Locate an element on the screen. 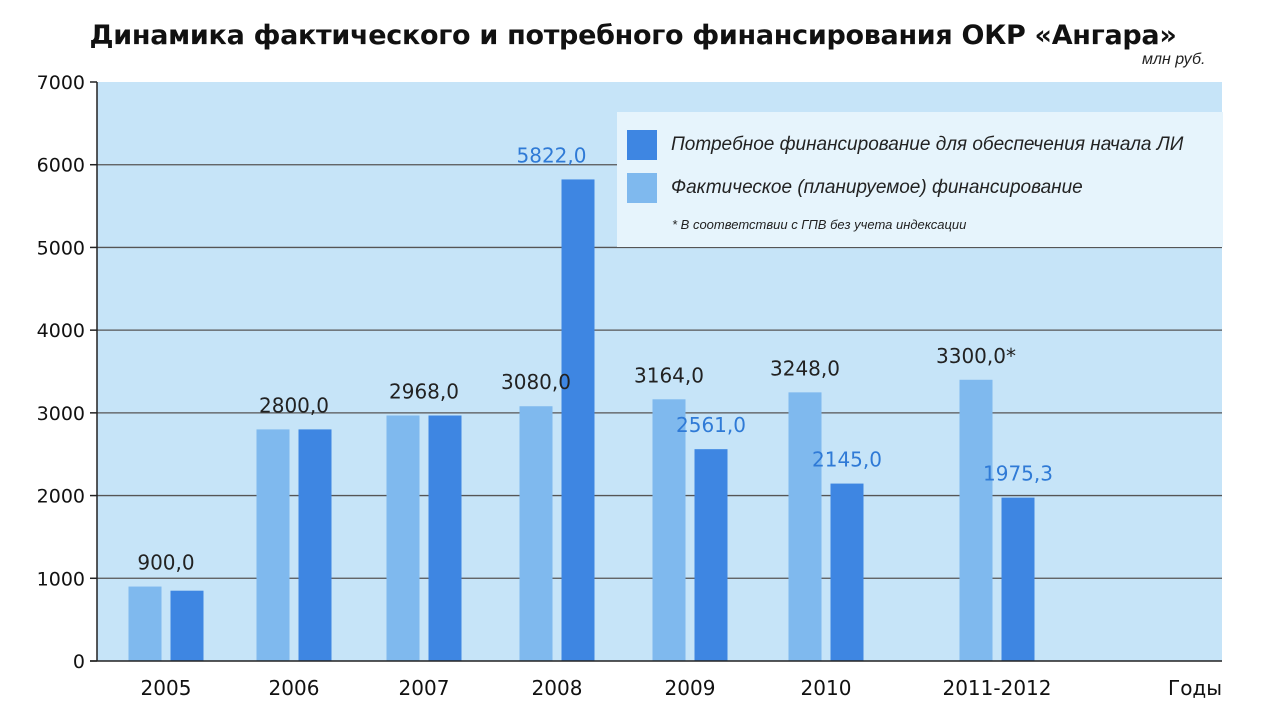  x-tick-label-2010: 2010 is located at coordinates (826, 688).